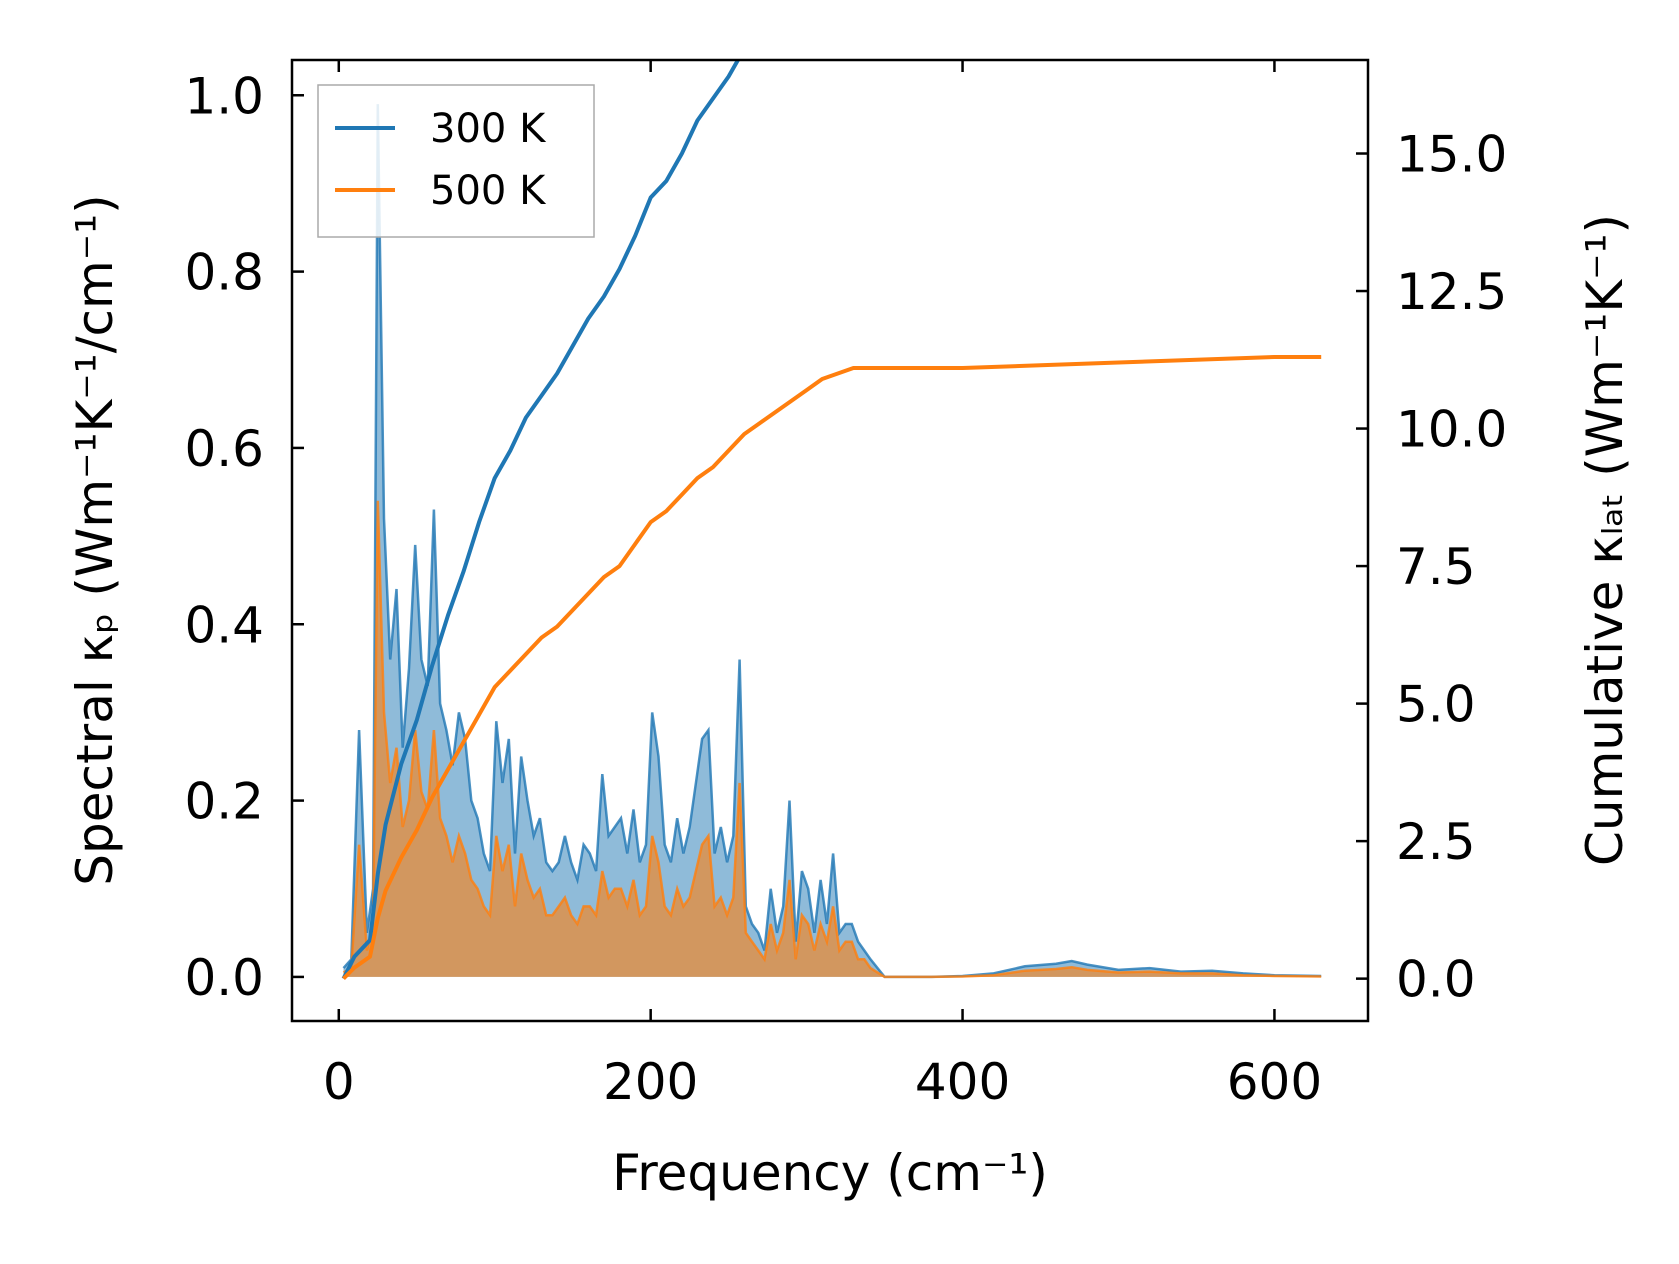 The height and width of the screenshot is (1264, 1679). I want to click on y-left-tick-label: 1.0, so click(224, 96).